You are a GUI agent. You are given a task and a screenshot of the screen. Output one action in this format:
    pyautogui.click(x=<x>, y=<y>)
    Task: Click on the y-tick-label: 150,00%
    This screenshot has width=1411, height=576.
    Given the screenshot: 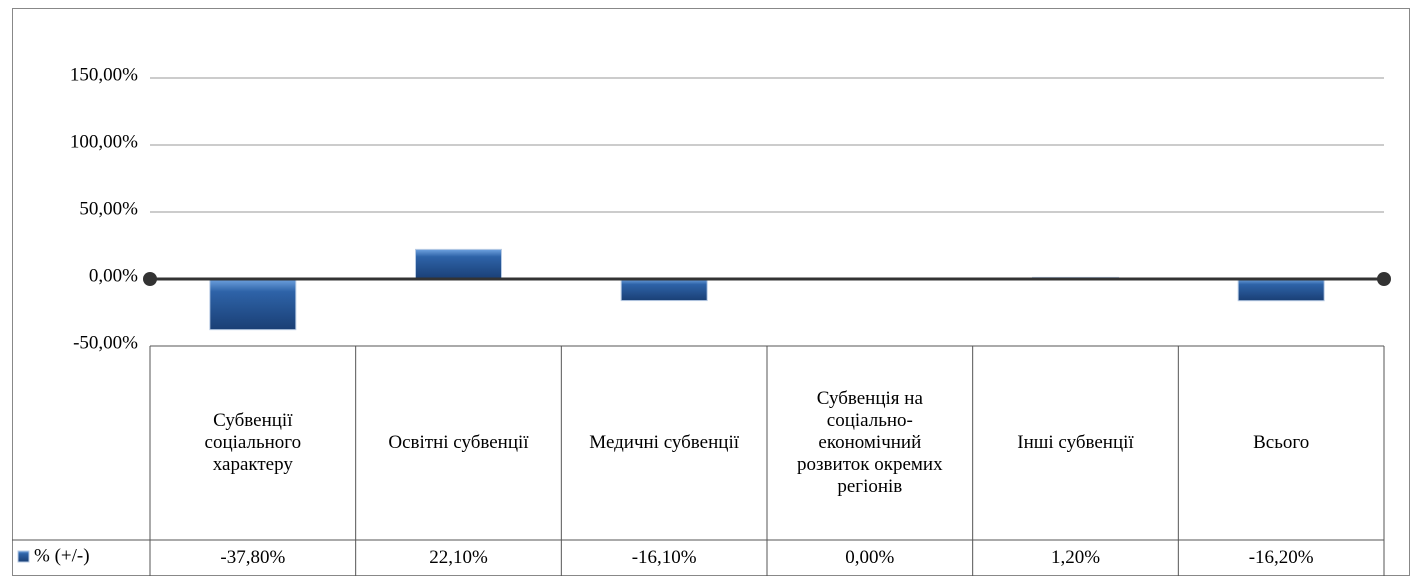 What is the action you would take?
    pyautogui.click(x=104, y=74)
    